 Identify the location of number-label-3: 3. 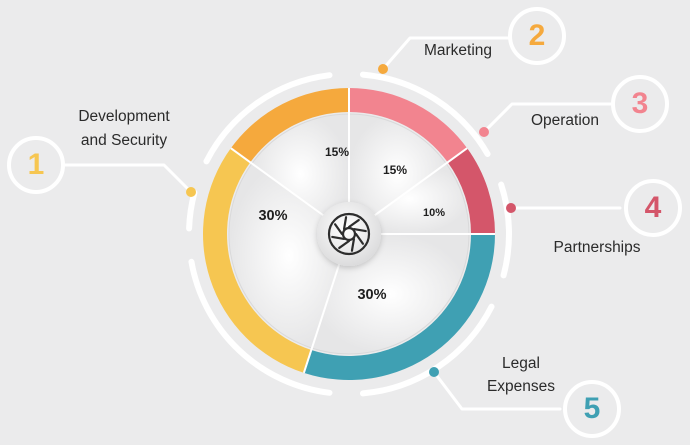
(640, 103).